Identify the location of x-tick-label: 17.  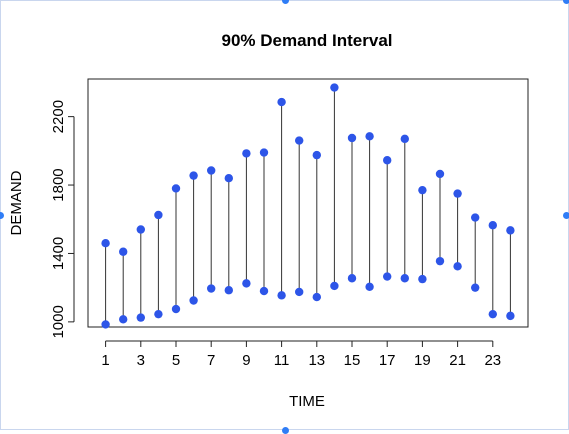
(387, 360).